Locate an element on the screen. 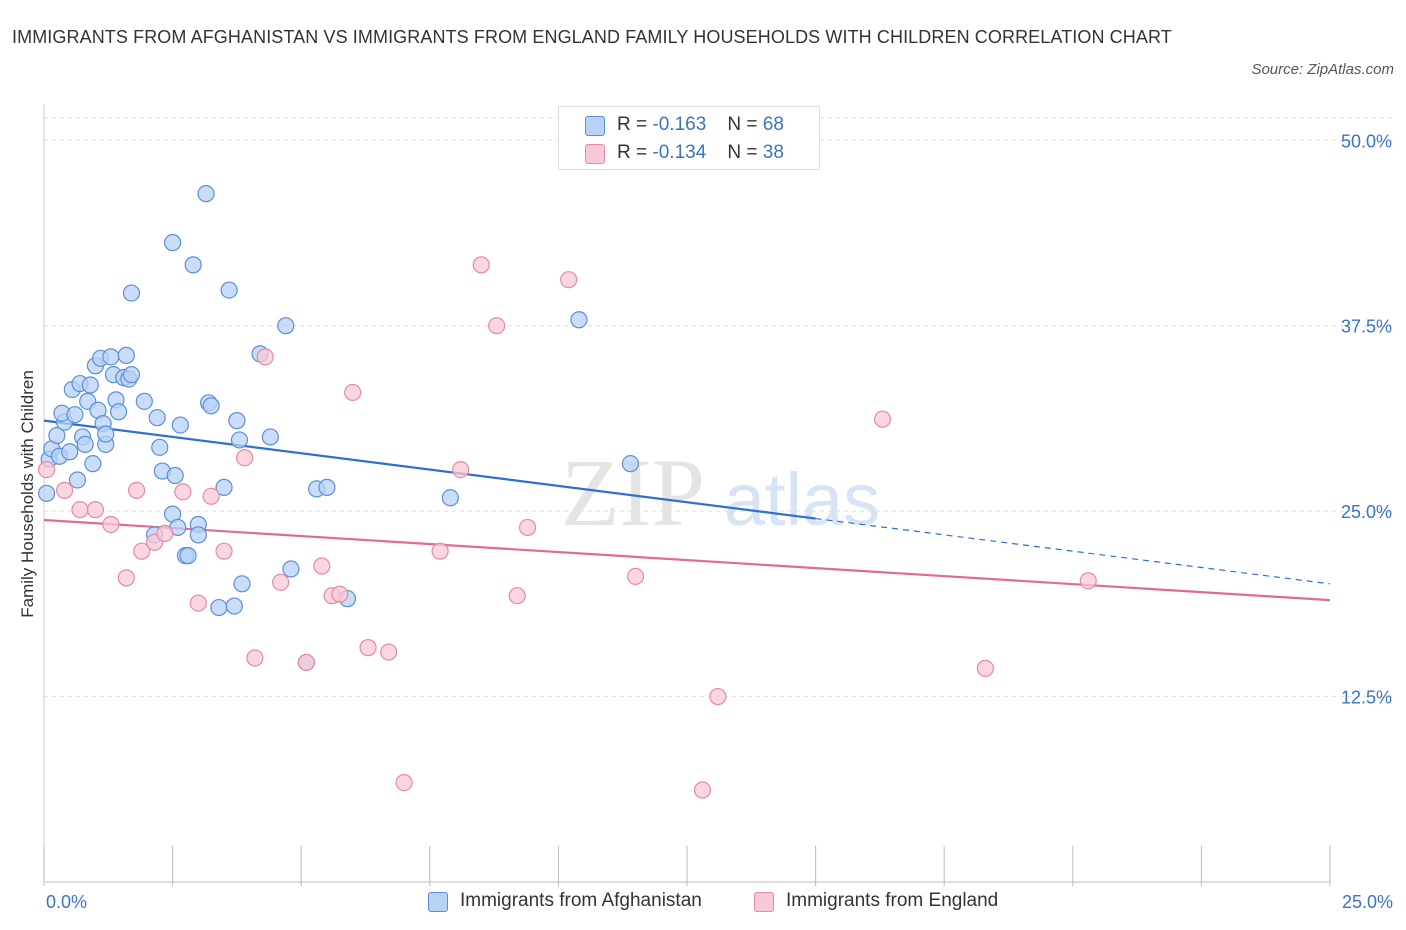 Image resolution: width=1406 pixels, height=930 pixels. series-swatch-england is located at coordinates (764, 902).